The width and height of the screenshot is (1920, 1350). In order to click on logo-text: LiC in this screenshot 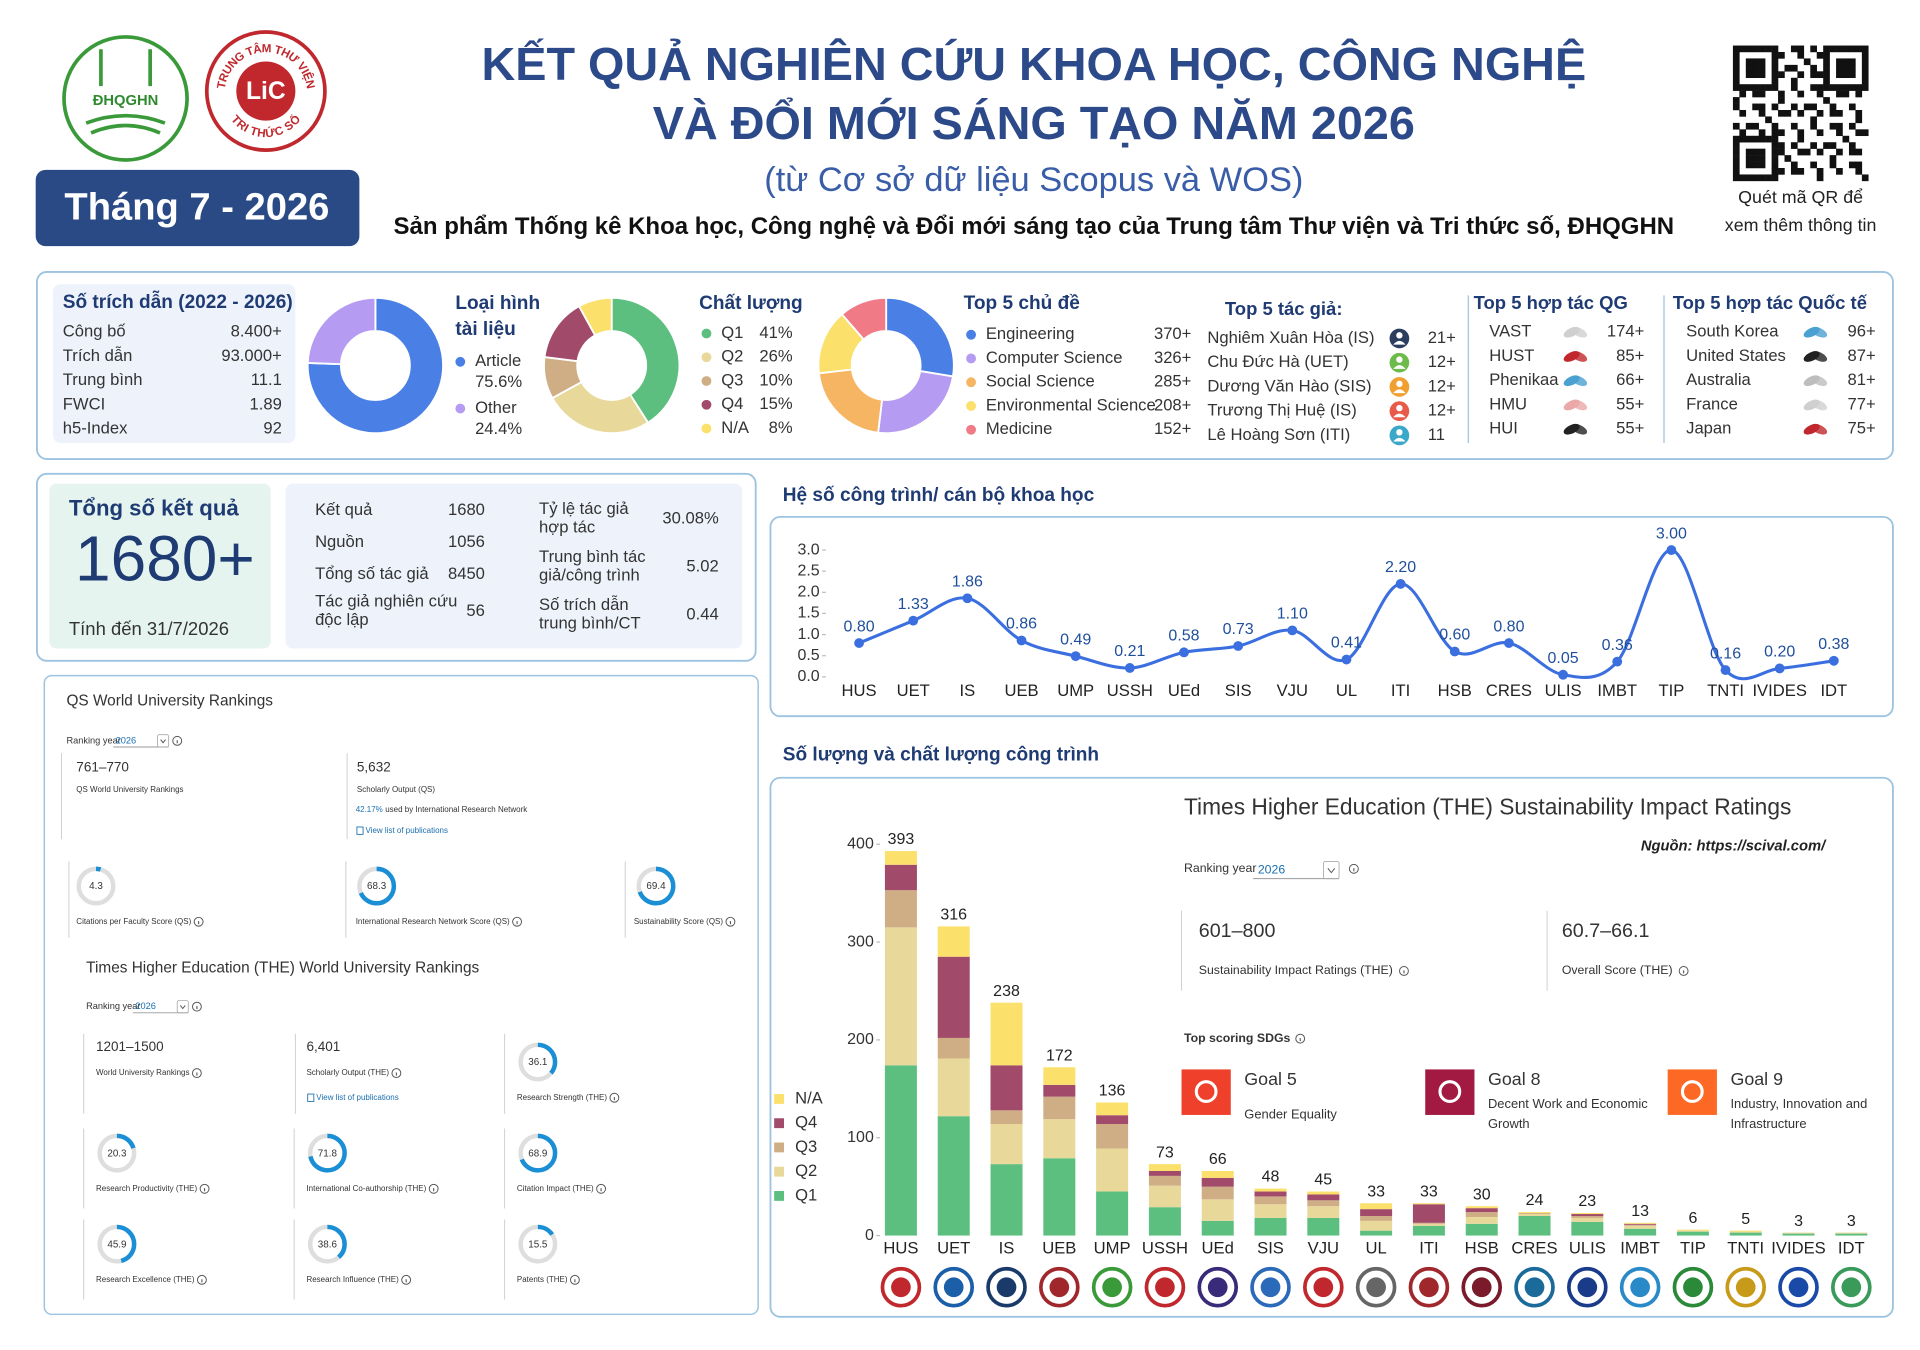, I will do `click(266, 91)`.